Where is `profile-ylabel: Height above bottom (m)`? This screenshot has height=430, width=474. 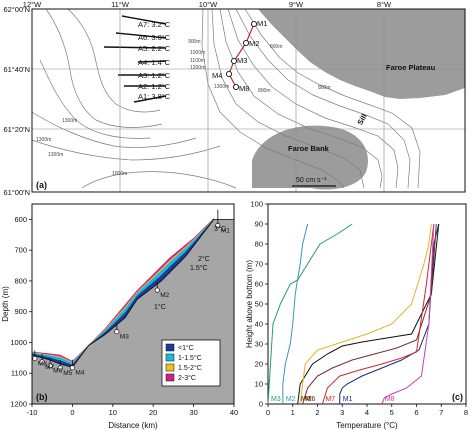
profile-ylabel: Height above bottom (m) is located at coordinates (249, 304).